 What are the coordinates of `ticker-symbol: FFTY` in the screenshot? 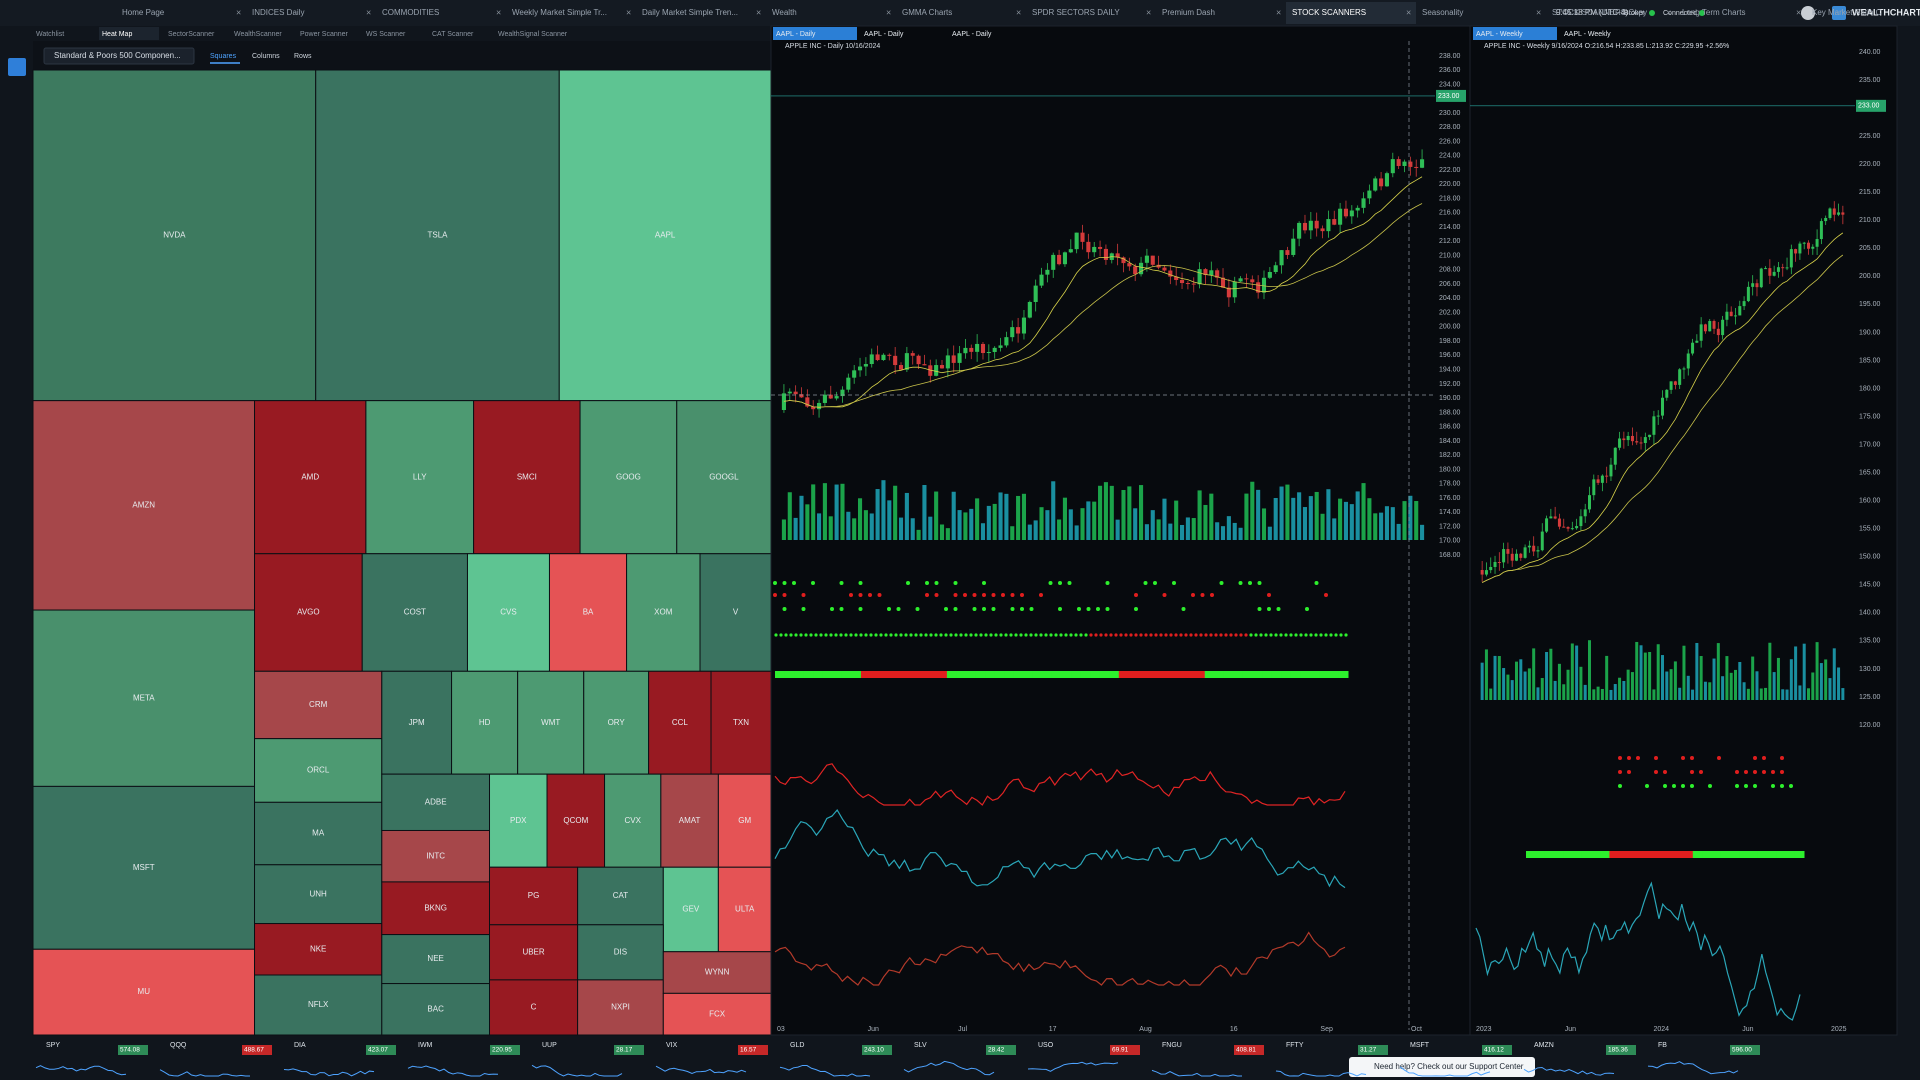 It's located at (1295, 1045).